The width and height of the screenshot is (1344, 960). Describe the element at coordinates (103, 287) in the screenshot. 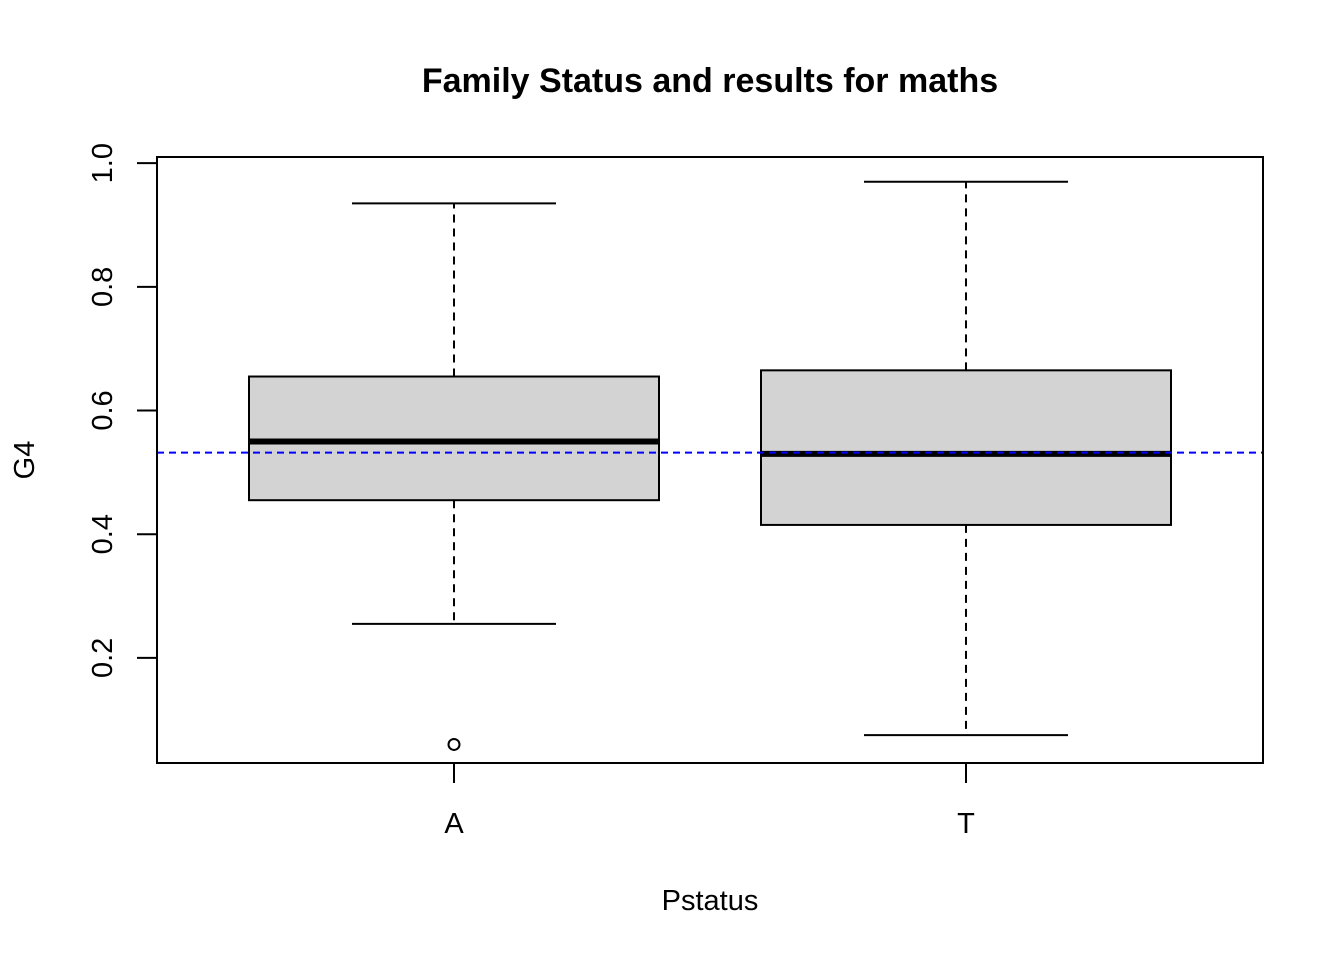

I see `y-tick-label: 0.8` at that location.